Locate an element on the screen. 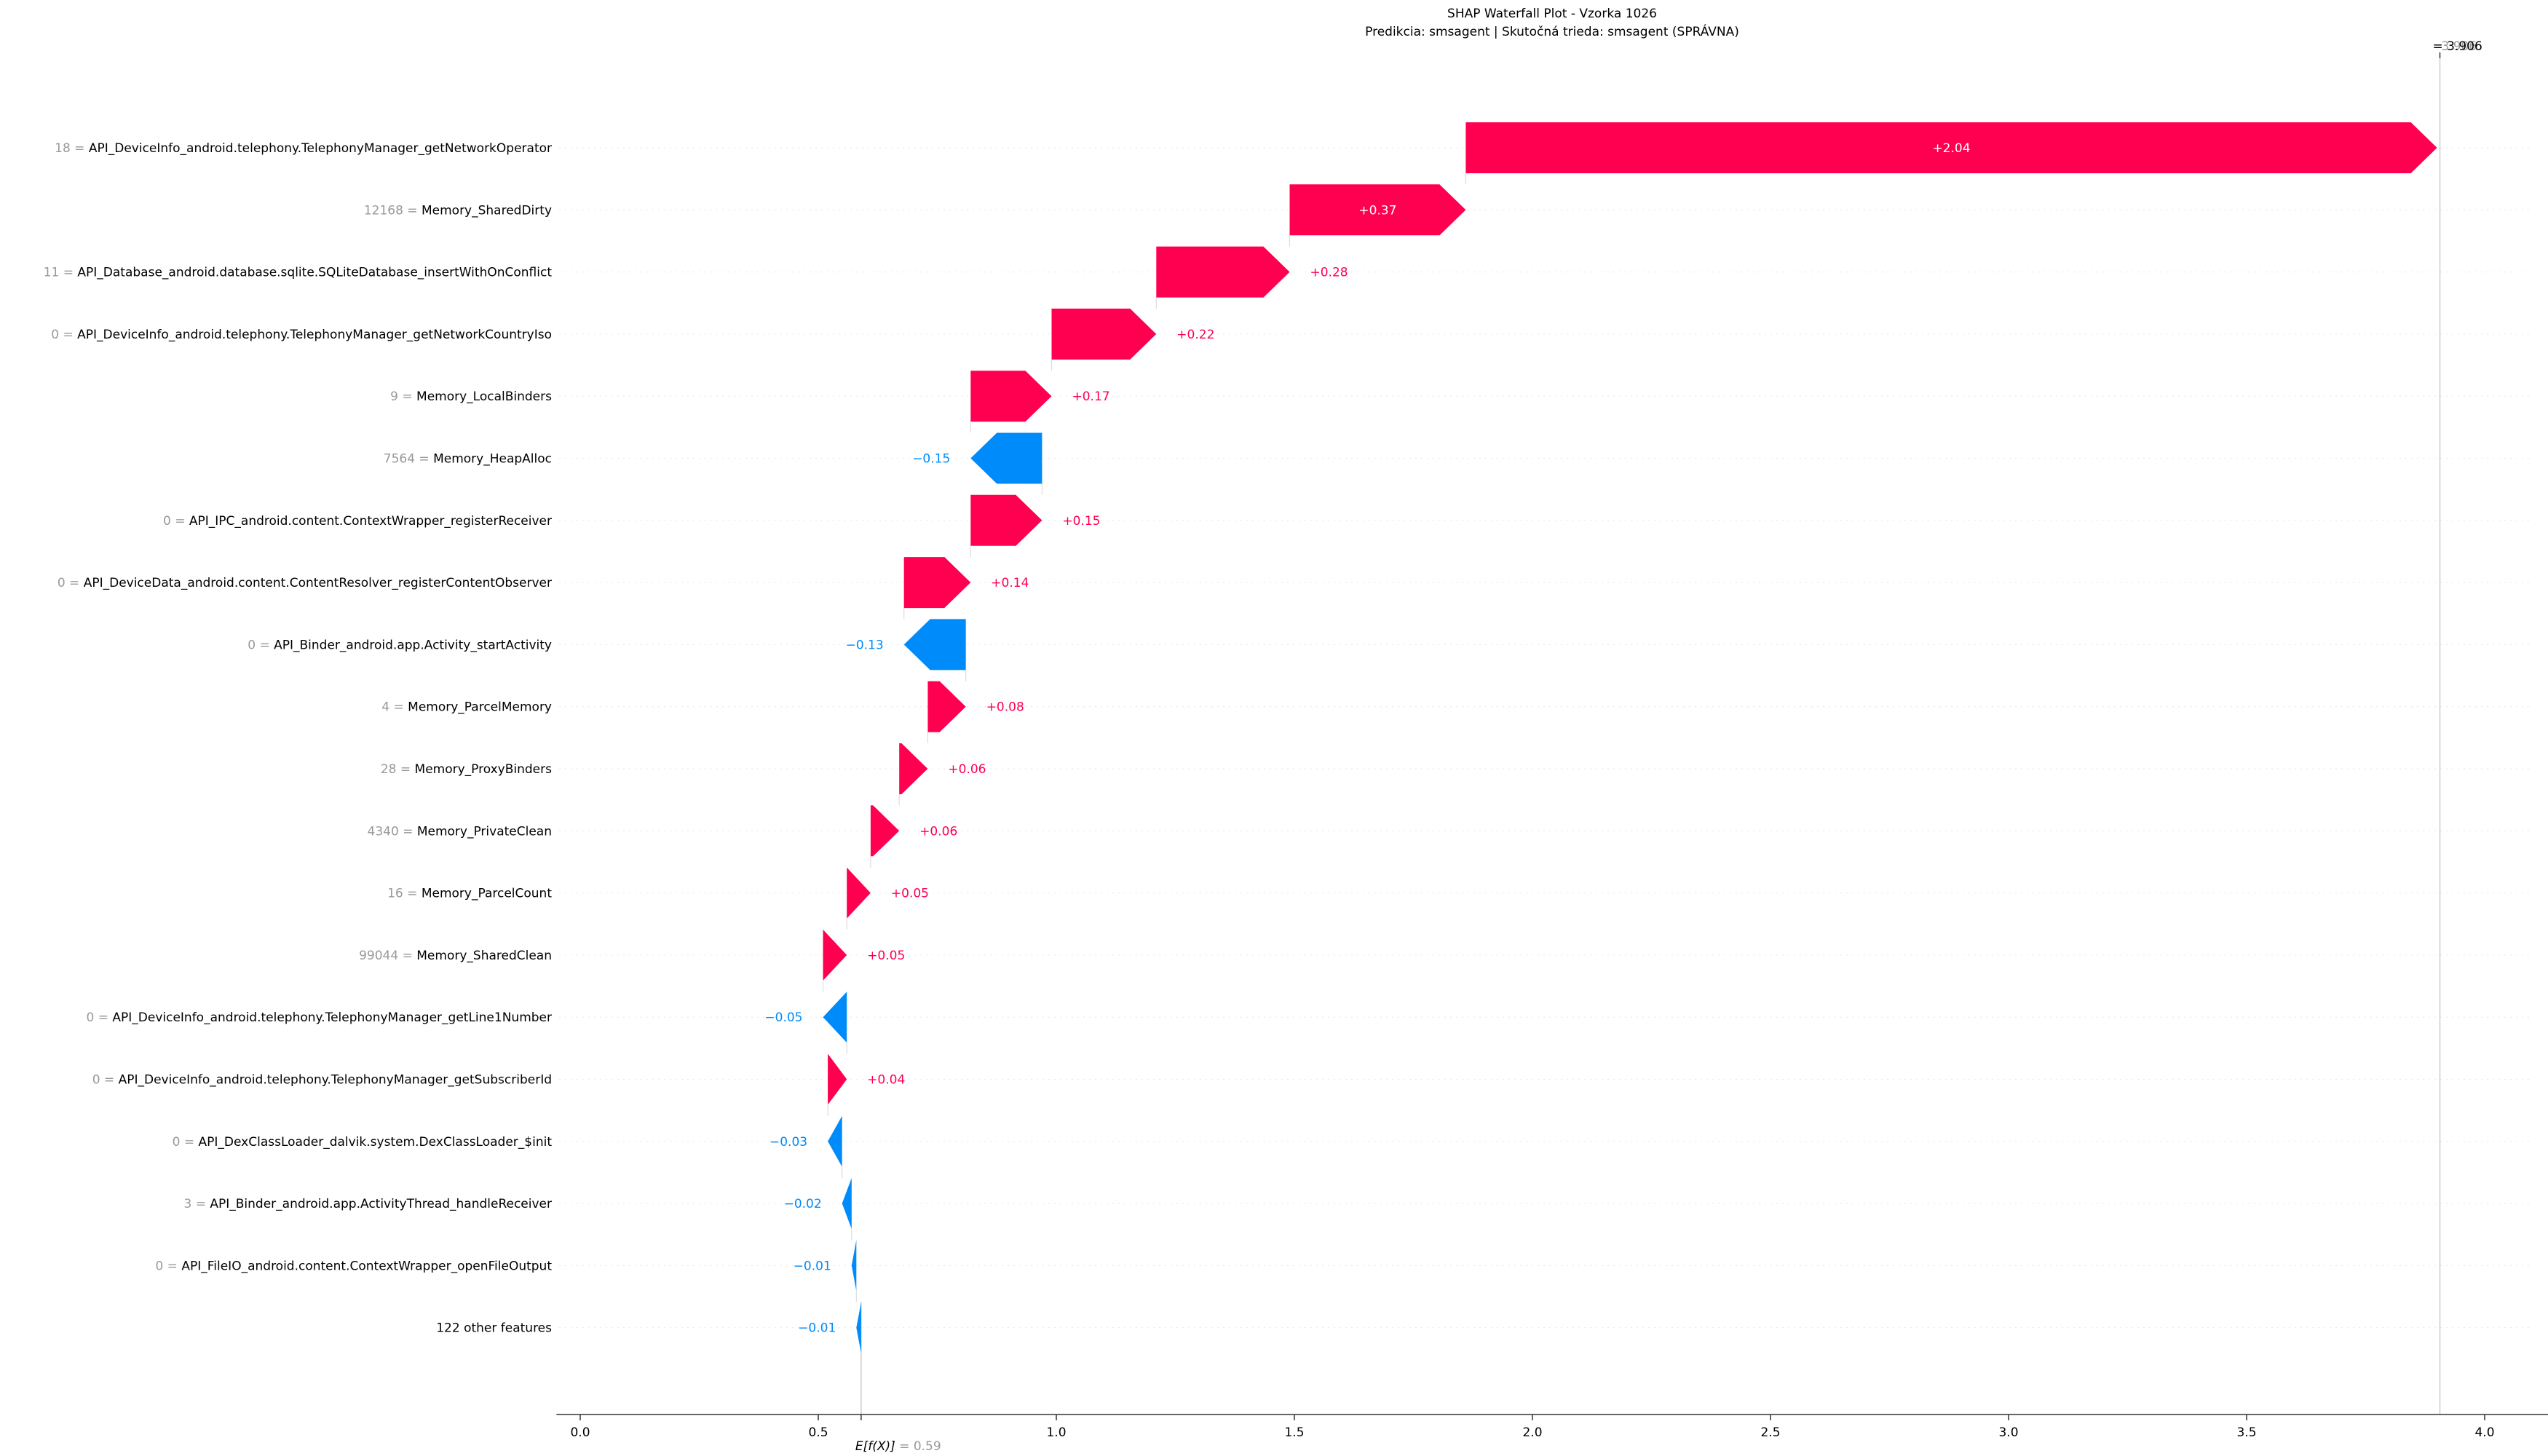 The image size is (2548, 1456). shap-value-label: +0.06 is located at coordinates (938, 831).